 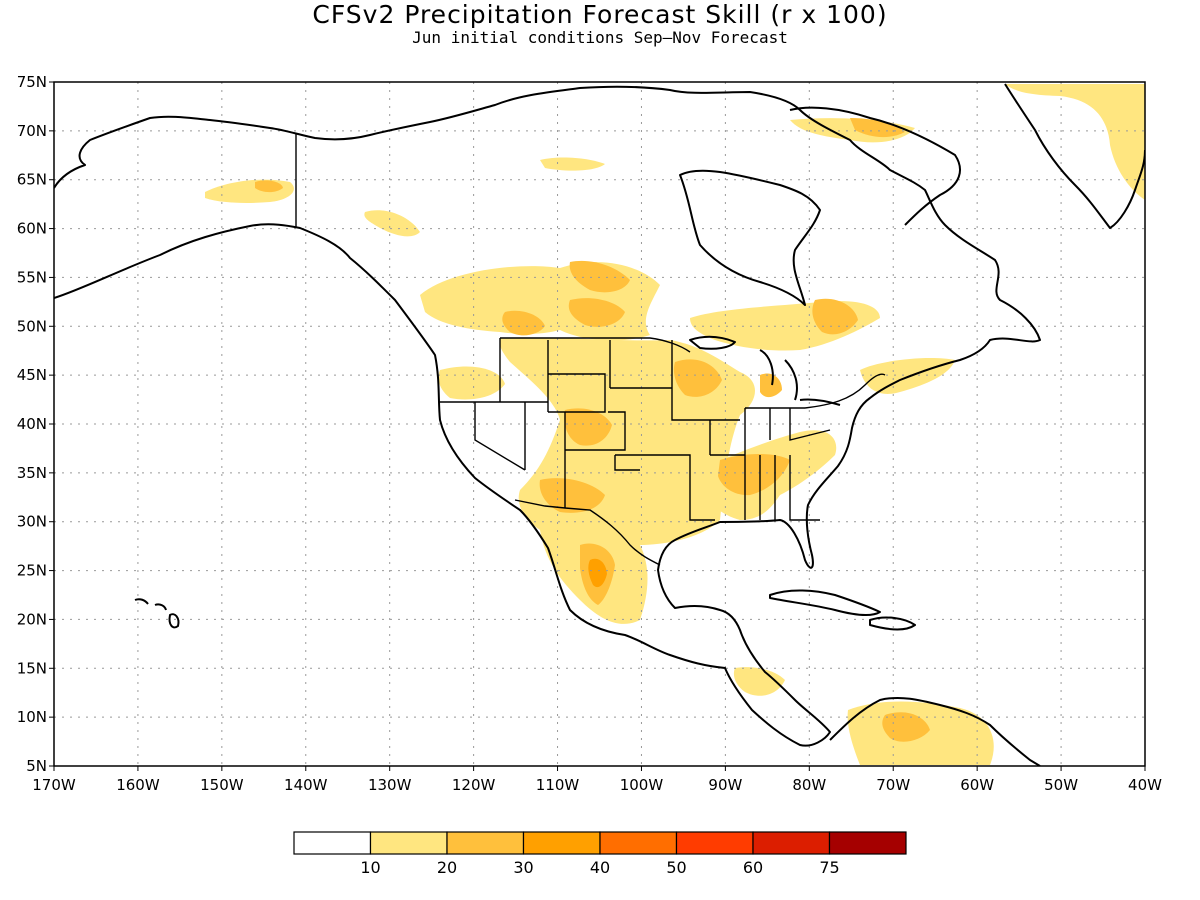 What do you see at coordinates (1061, 785) in the screenshot?
I see `lon-tick-label: 50W` at bounding box center [1061, 785].